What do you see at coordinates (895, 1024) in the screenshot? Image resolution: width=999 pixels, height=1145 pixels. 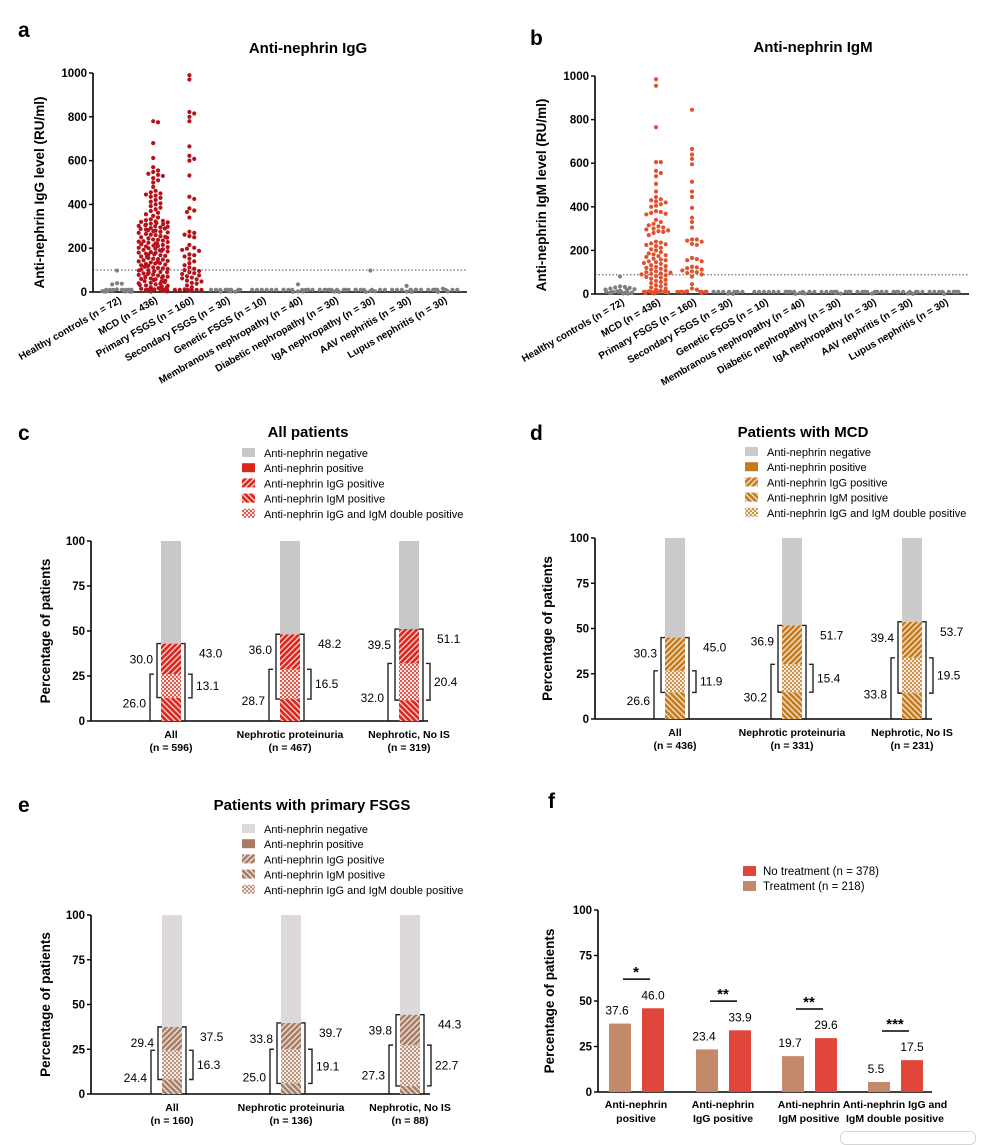 I see `significance-marker: ***` at bounding box center [895, 1024].